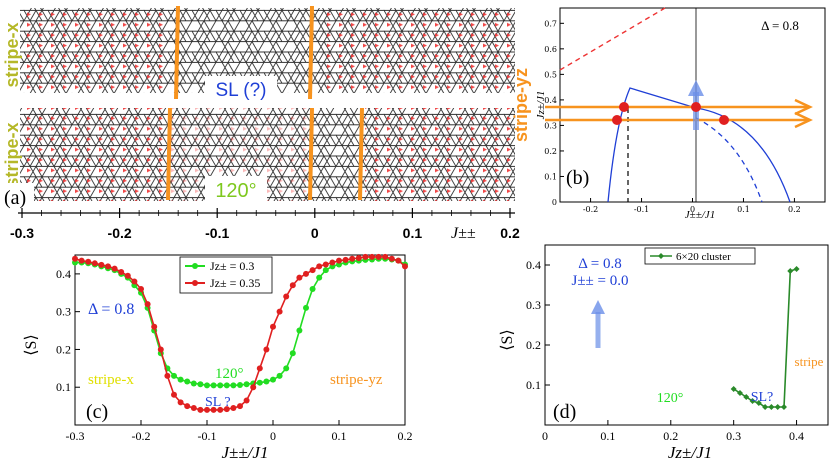  I want to click on phase-120-label: 120°, so click(235, 191).